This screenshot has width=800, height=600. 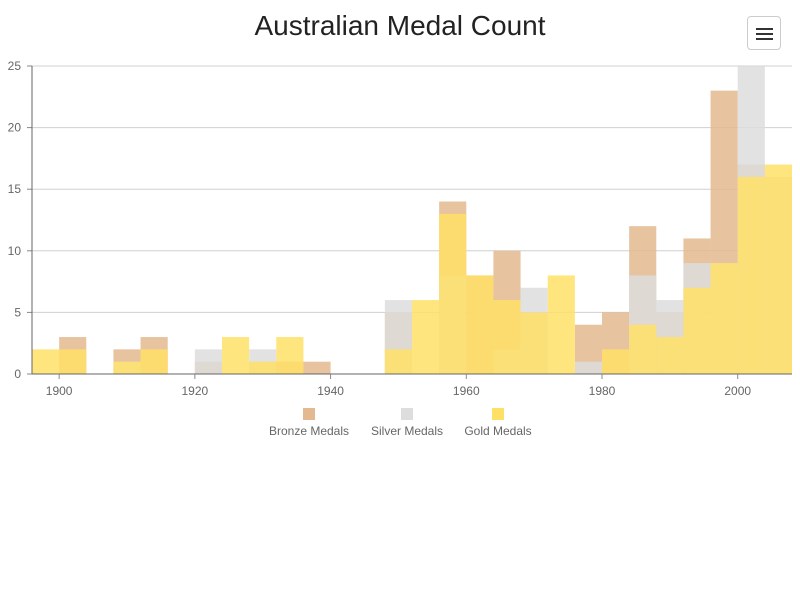 I want to click on legend-item: Silver Medals, so click(x=407, y=423).